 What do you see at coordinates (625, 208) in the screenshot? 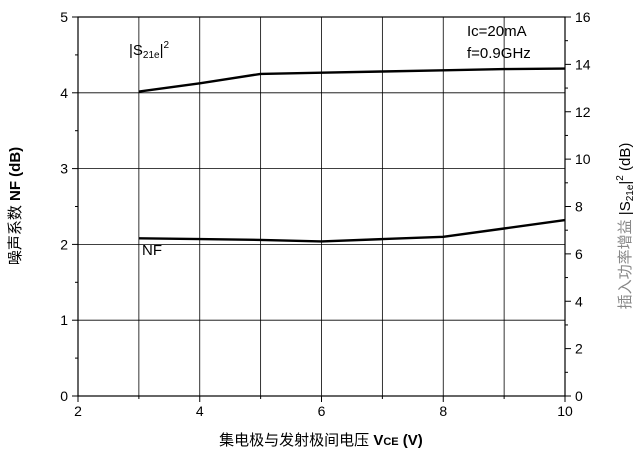
I see `y-right-axis-title-s: |S` at bounding box center [625, 208].